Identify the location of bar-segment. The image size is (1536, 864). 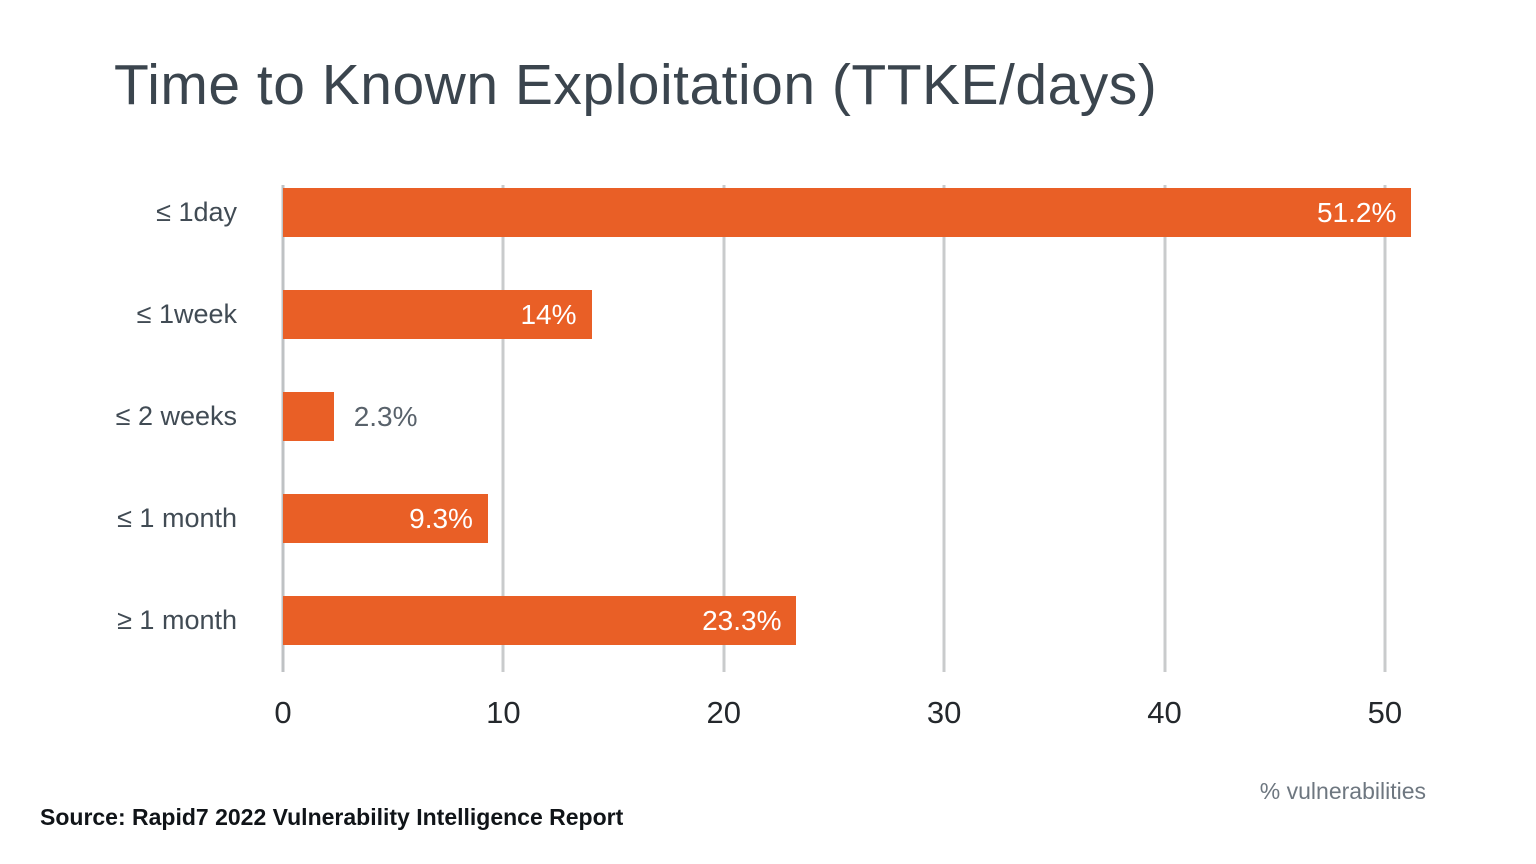
(308, 416).